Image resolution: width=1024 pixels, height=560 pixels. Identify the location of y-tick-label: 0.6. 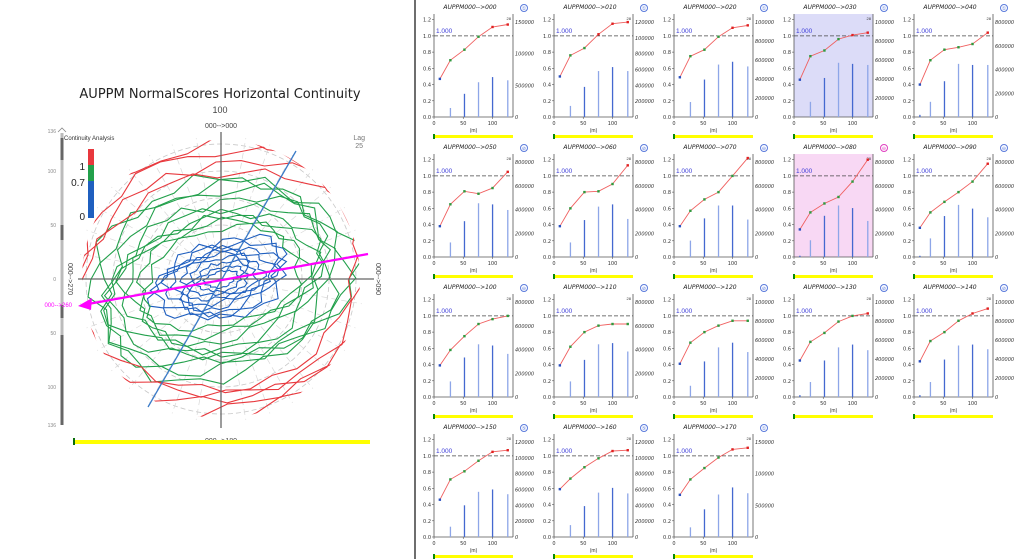
(787, 69).